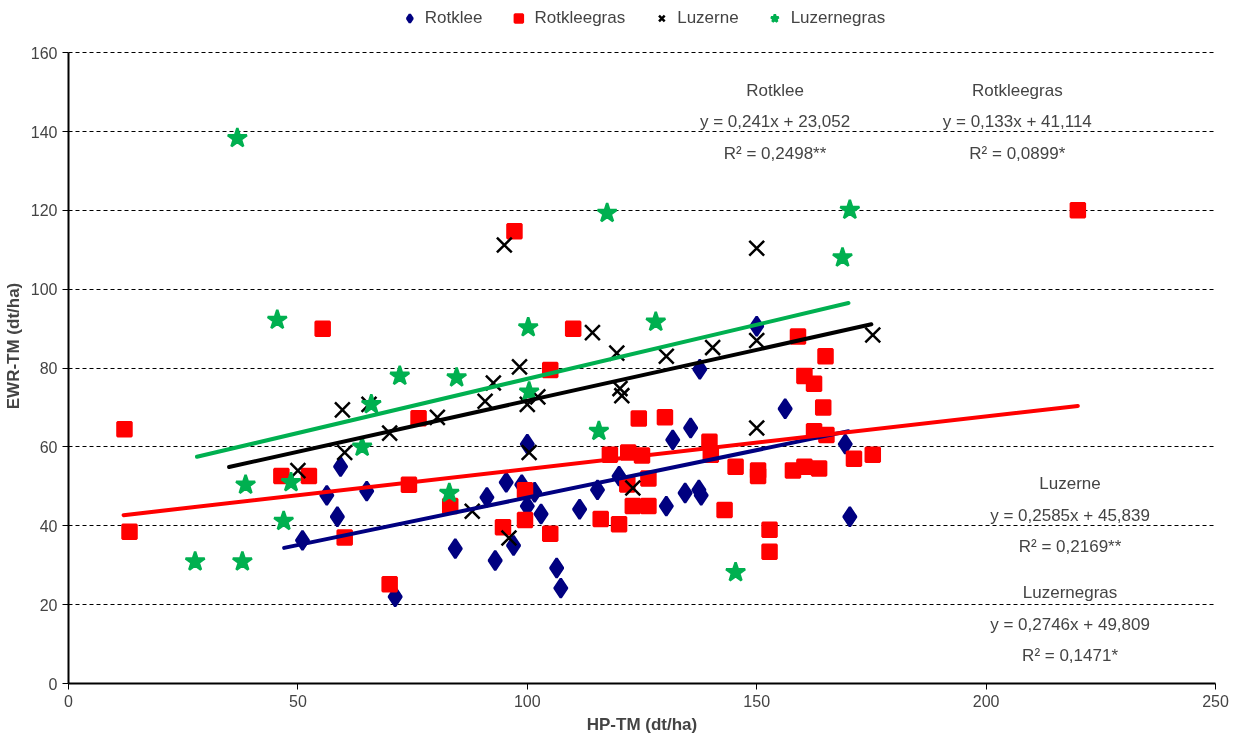 The image size is (1240, 736). What do you see at coordinates (44, 53) in the screenshot?
I see `y-tick-label: 160` at bounding box center [44, 53].